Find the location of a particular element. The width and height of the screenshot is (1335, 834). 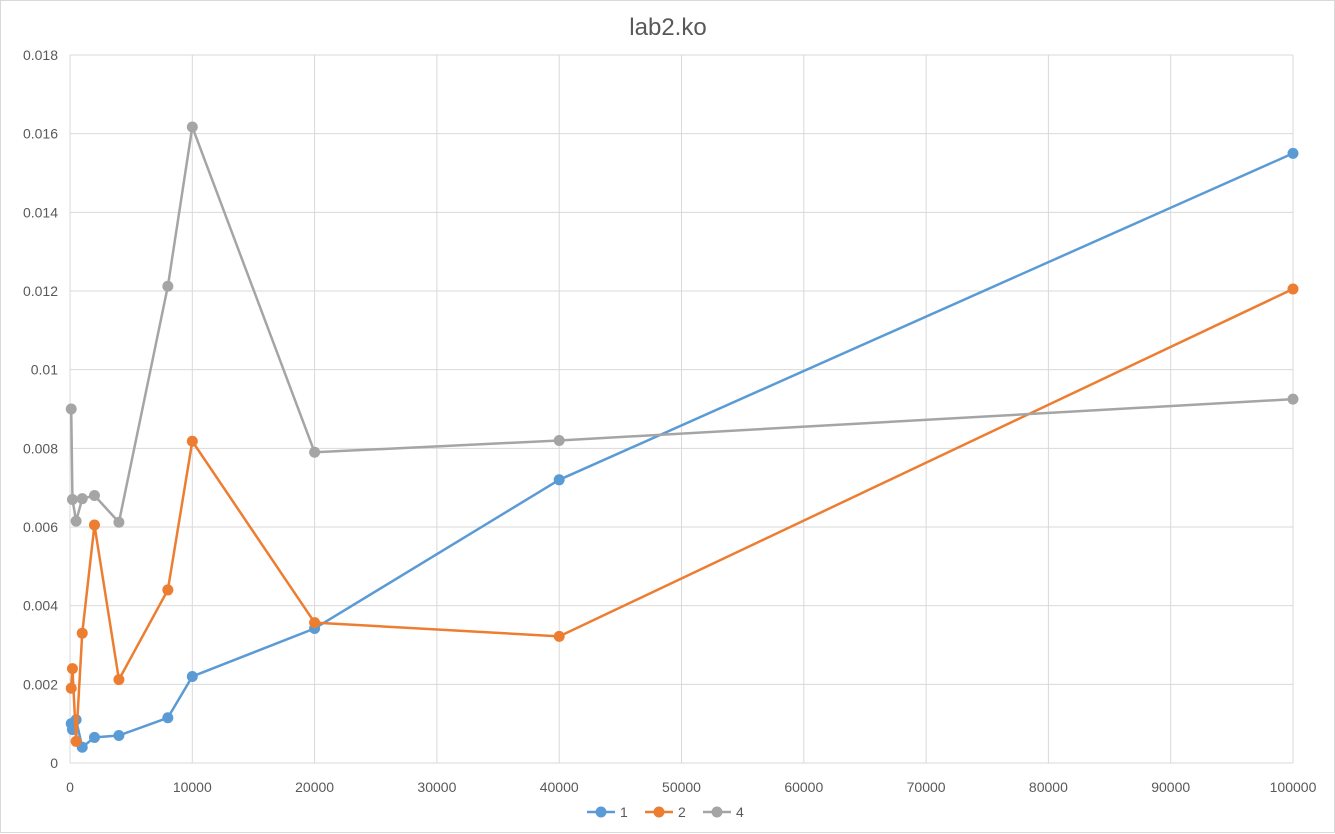

x-tick-label: 50000 is located at coordinates (681, 787).